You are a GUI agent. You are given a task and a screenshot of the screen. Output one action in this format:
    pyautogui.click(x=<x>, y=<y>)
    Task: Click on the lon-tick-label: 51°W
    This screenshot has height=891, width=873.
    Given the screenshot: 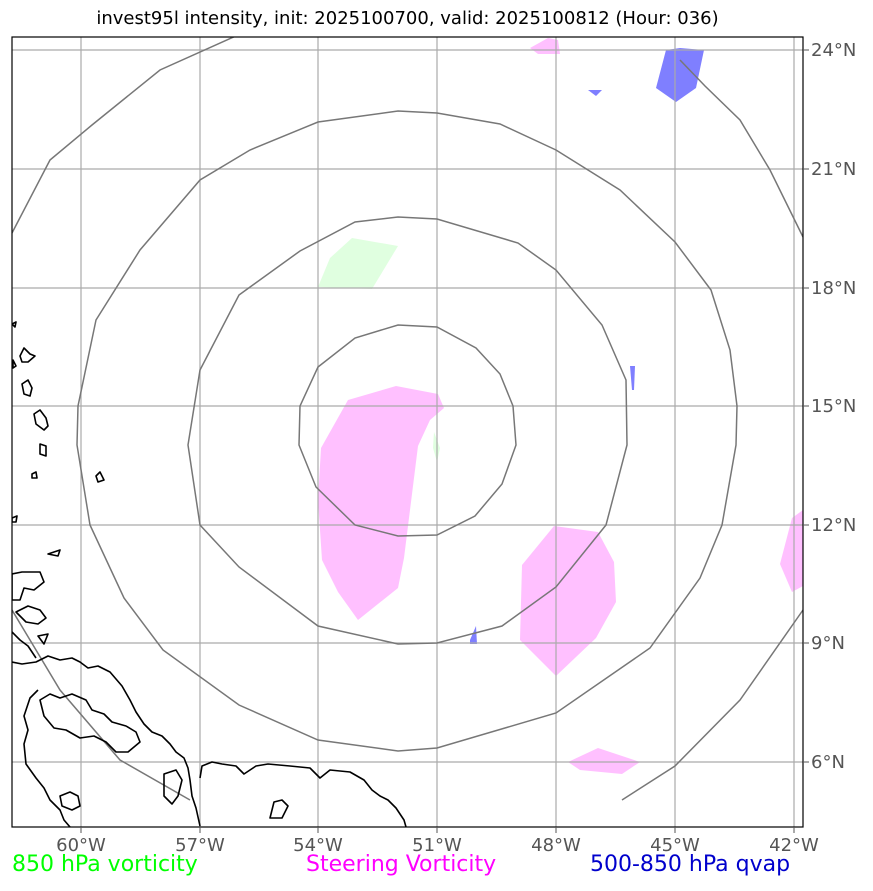 What is the action you would take?
    pyautogui.click(x=437, y=845)
    